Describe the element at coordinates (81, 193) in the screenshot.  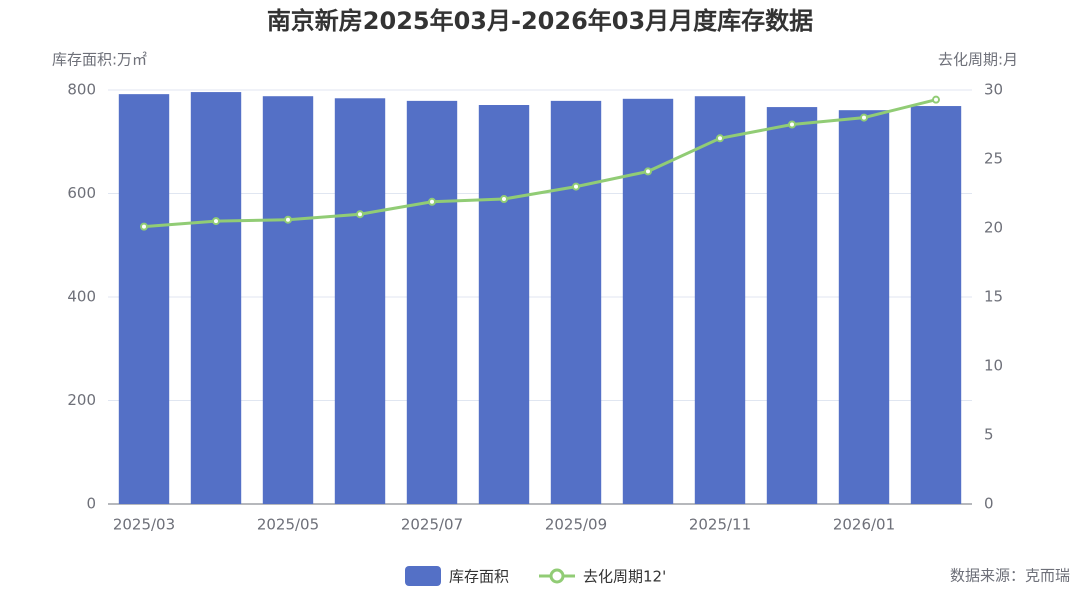
I see `y-tick-label: 600` at that location.